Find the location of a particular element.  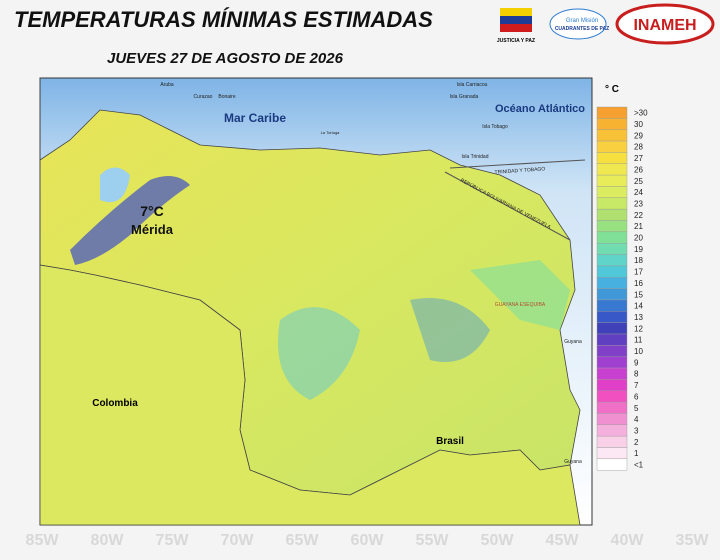

legend-label: 14 is located at coordinates (638, 306).